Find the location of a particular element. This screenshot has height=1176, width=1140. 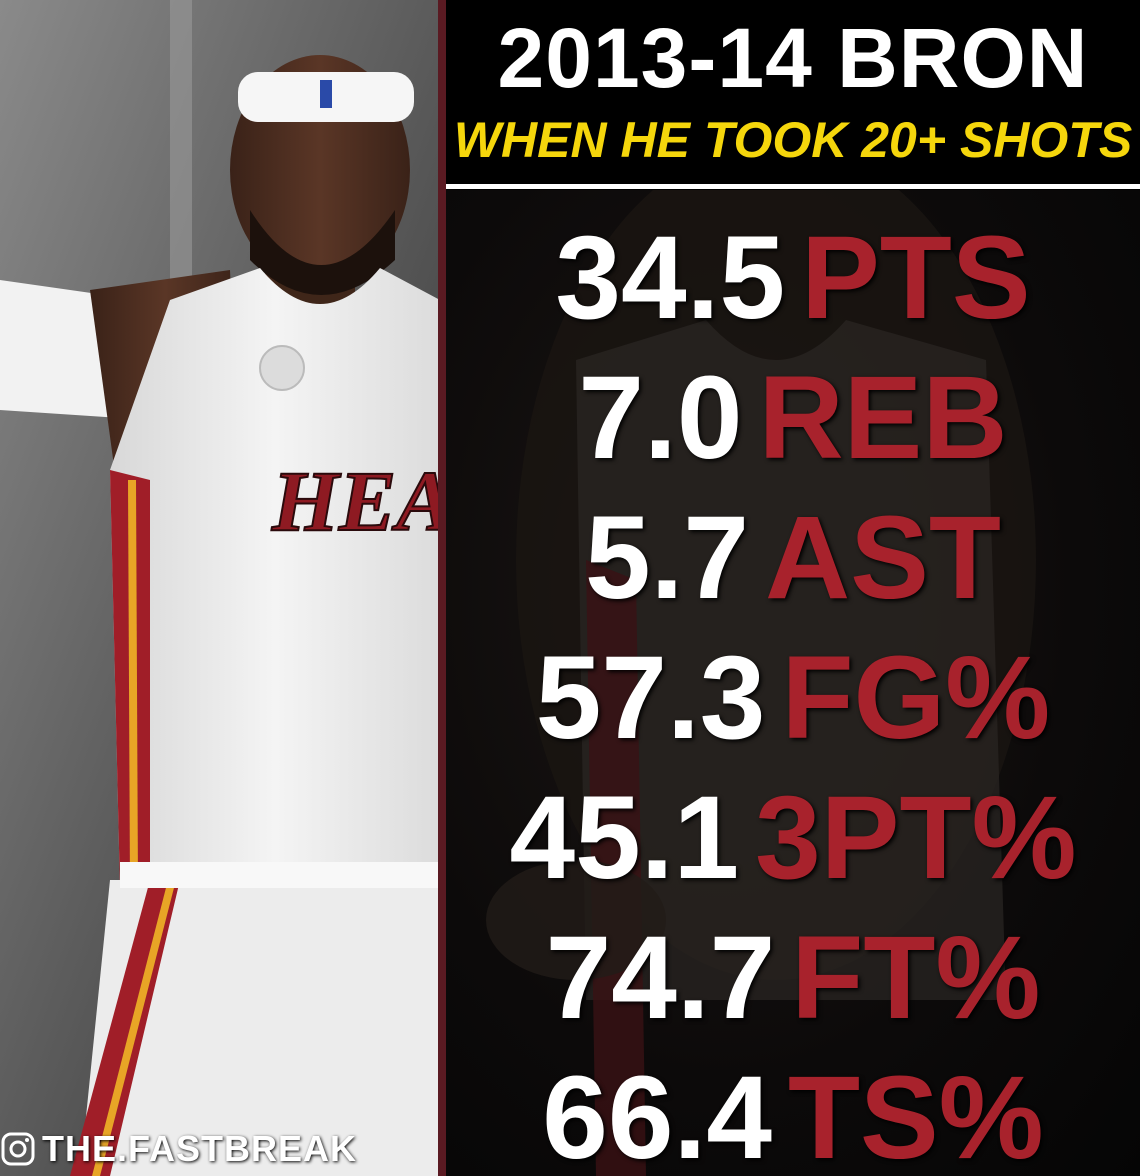

stat-row-ts: 66.4 TS% is located at coordinates (793, 1112).